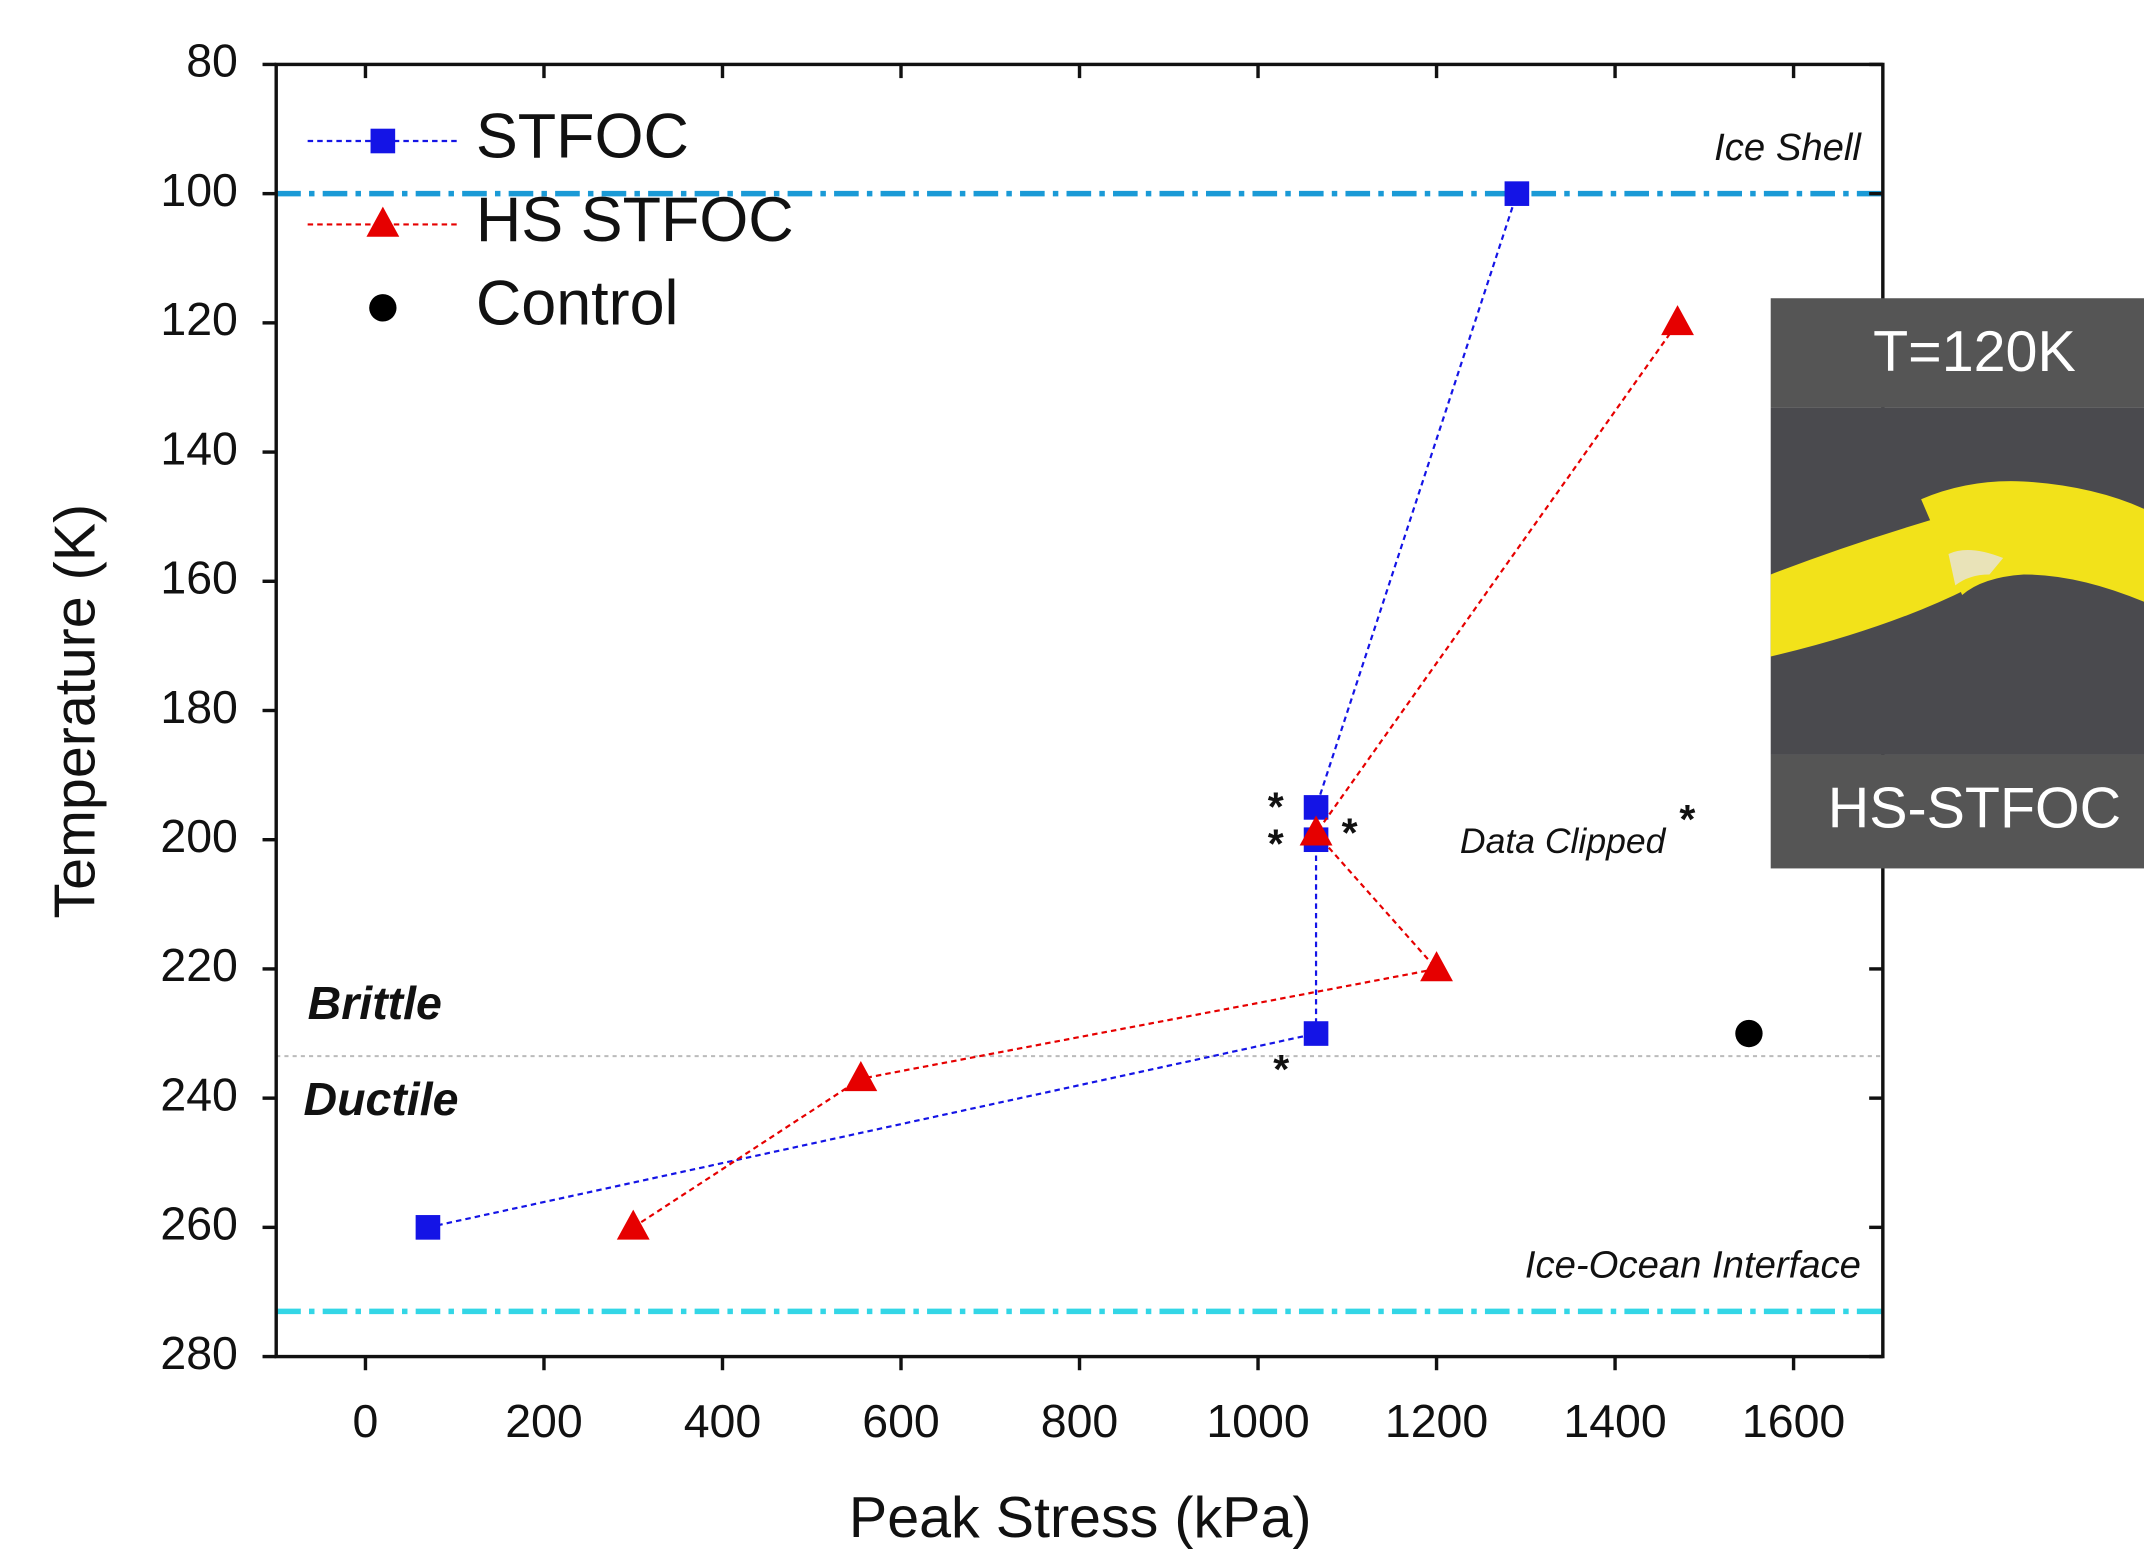 This screenshot has height=1555, width=2144. What do you see at coordinates (366, 1421) in the screenshot?
I see `x-tick-label: 0` at bounding box center [366, 1421].